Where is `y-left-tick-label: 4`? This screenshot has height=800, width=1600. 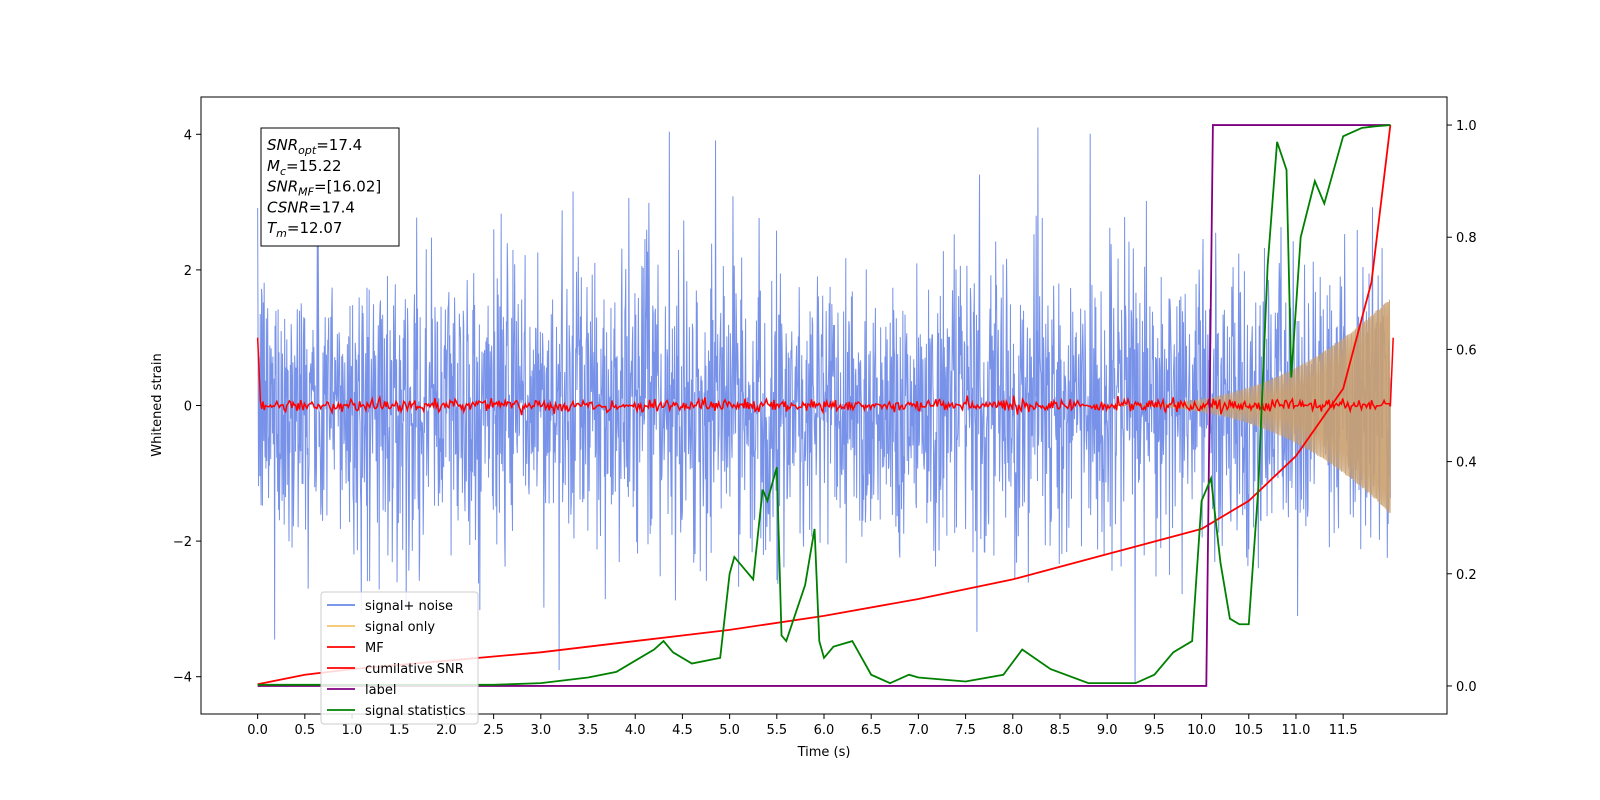 y-left-tick-label: 4 is located at coordinates (188, 135).